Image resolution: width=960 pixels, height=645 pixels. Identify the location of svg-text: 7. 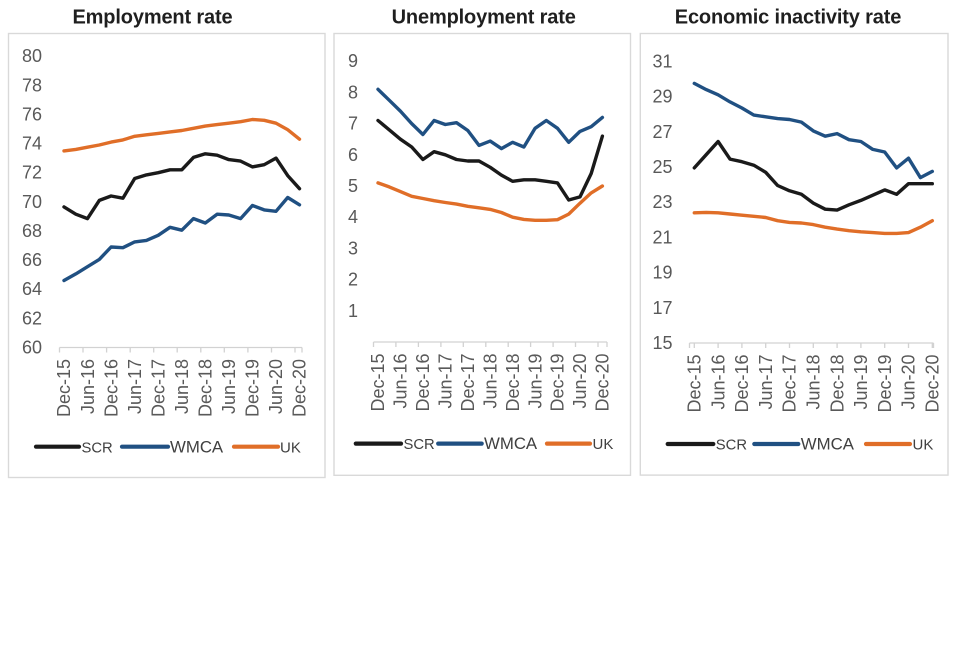
(353, 124).